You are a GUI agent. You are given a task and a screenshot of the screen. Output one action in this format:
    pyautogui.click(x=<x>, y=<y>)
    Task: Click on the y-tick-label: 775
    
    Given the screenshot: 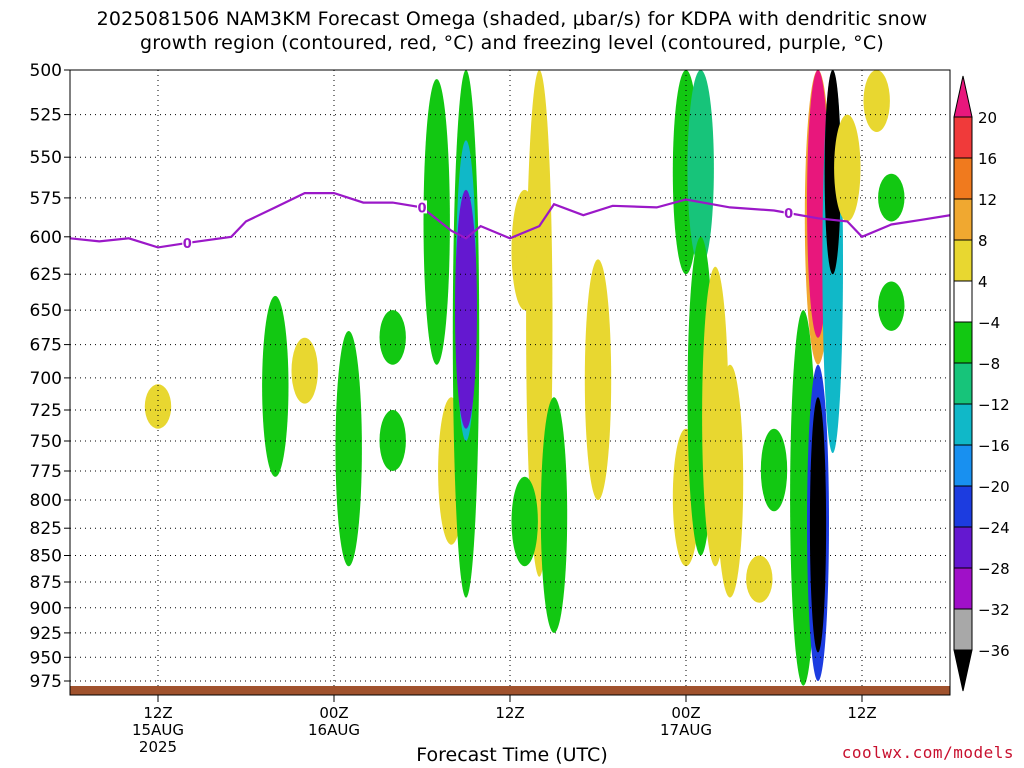 What is the action you would take?
    pyautogui.click(x=46, y=472)
    